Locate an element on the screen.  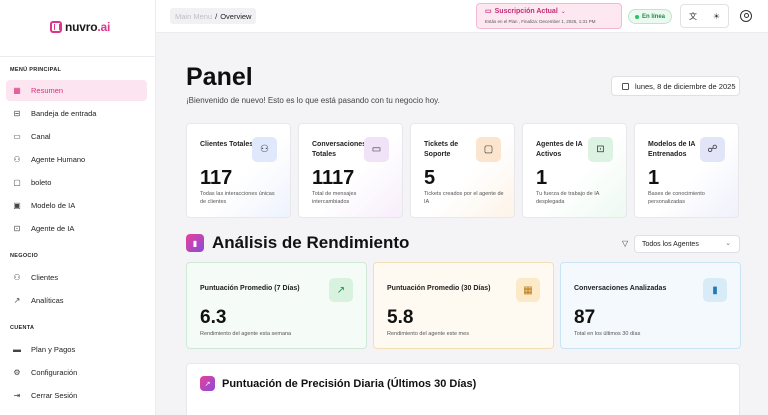
perf-value: 5.8 is located at coordinates (400, 317).